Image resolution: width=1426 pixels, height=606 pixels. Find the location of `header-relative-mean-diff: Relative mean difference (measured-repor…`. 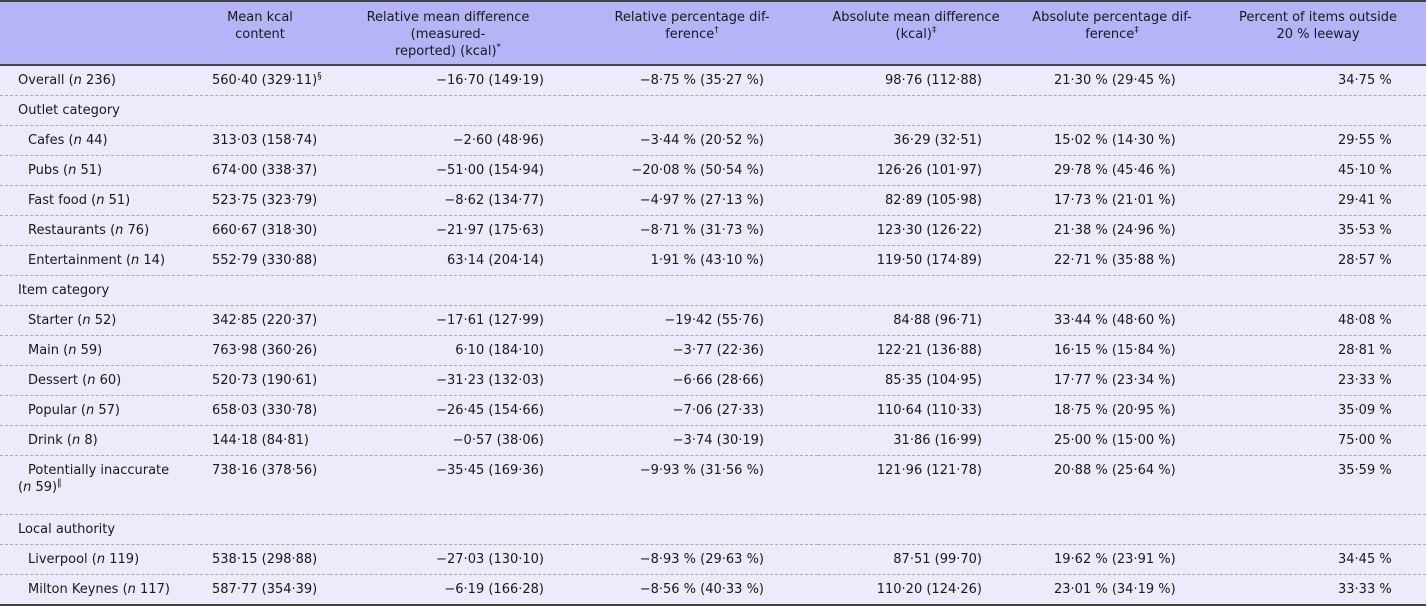

header-relative-mean-diff: Relative mean difference (measured-repor… is located at coordinates (448, 33).